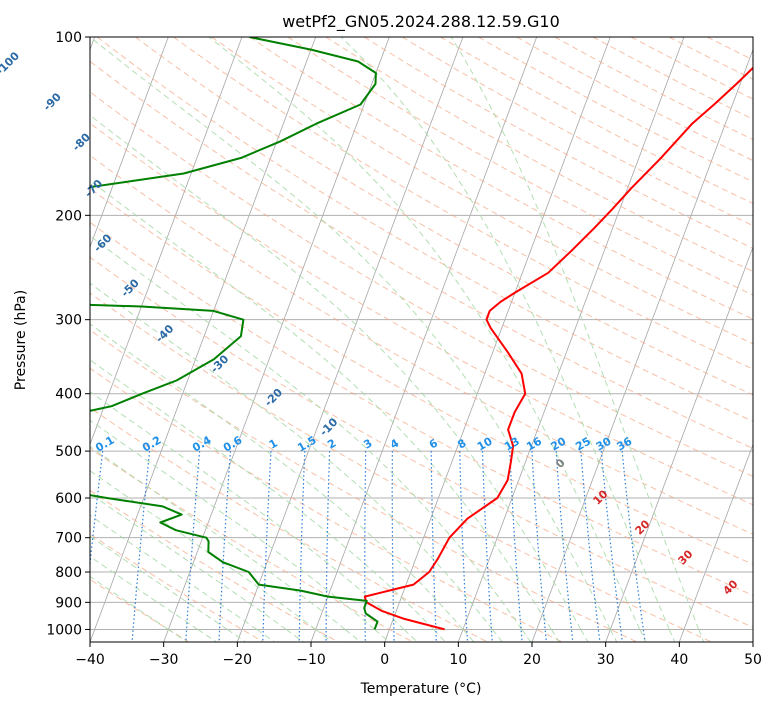 This screenshot has height=708, width=775. I want to click on y-axis: 100 200 300 400 500 600 700 800 900 1000, so click(68, 334).